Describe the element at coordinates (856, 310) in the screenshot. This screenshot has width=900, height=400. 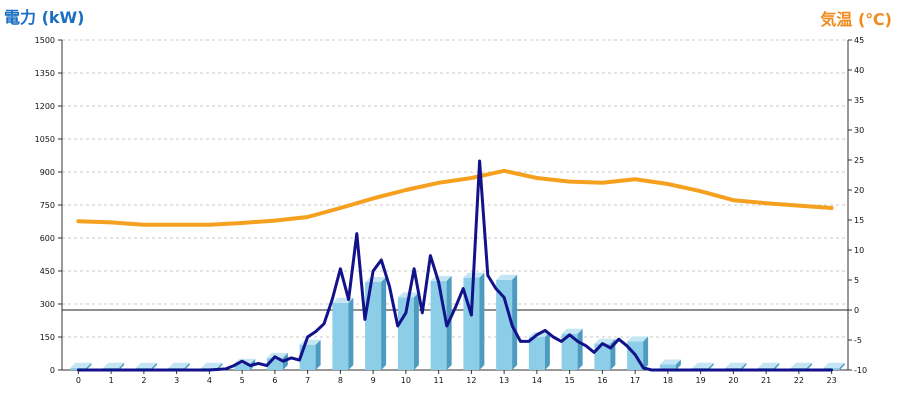
I see `right-tick-label: 0` at that location.